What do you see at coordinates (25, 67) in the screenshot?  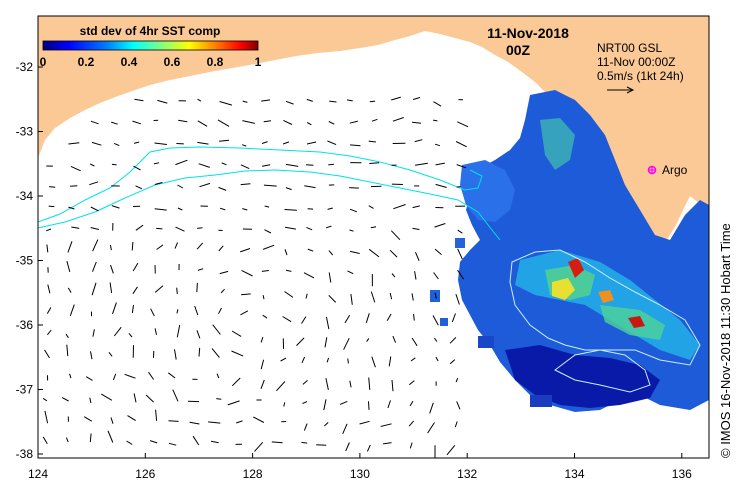 I see `y-tick-label: -32` at bounding box center [25, 67].